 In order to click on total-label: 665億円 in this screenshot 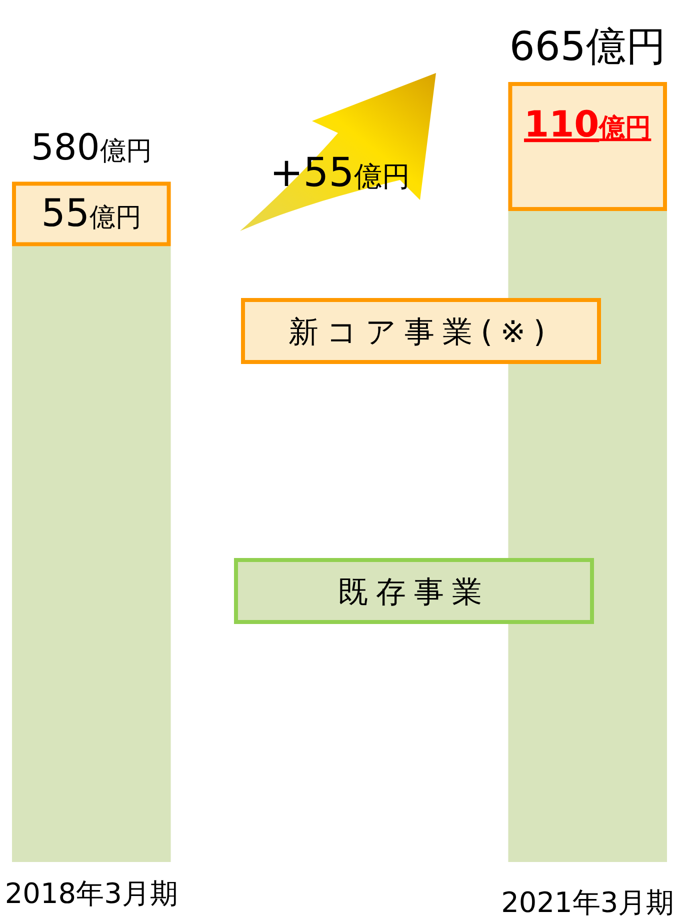, I will do `click(587, 47)`.